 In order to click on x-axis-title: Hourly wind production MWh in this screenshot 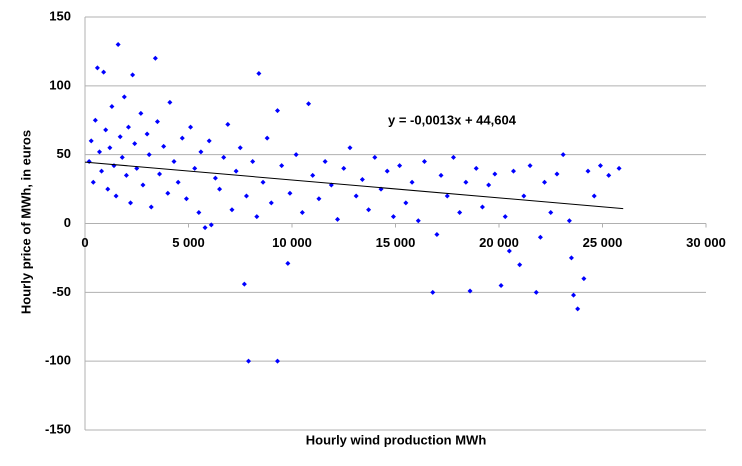, I will do `click(396, 439)`.